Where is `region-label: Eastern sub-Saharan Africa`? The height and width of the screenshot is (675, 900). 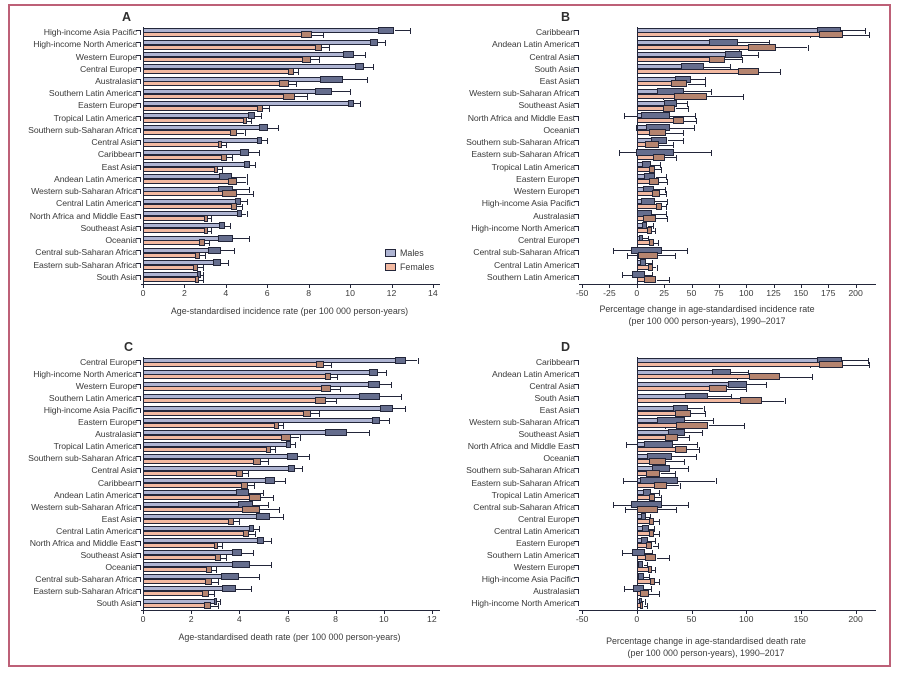 region-label: Eastern sub-Saharan Africa is located at coordinates (523, 482).